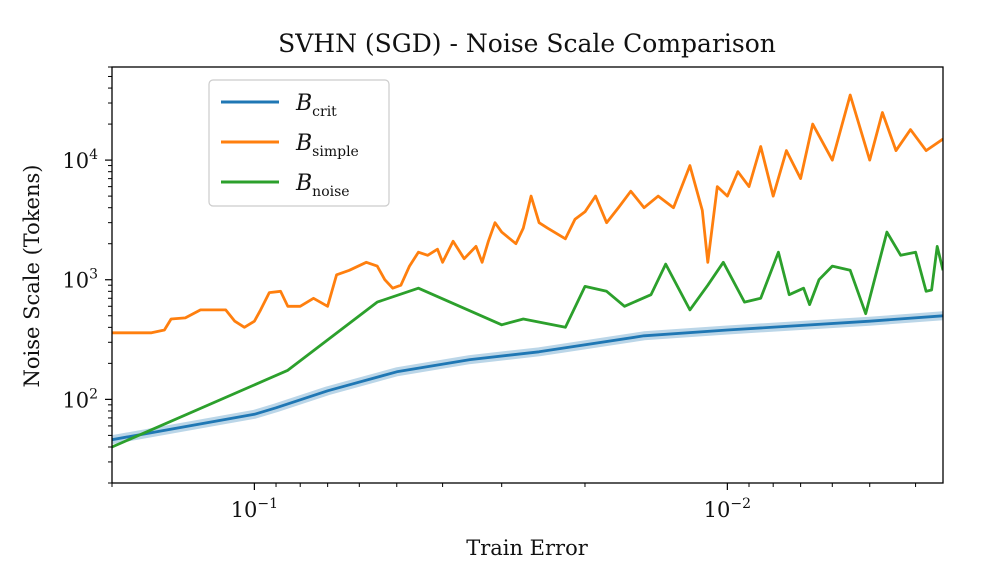 The width and height of the screenshot is (988, 574). Describe the element at coordinates (80, 399) in the screenshot. I see `y-tick-label: 102` at that location.